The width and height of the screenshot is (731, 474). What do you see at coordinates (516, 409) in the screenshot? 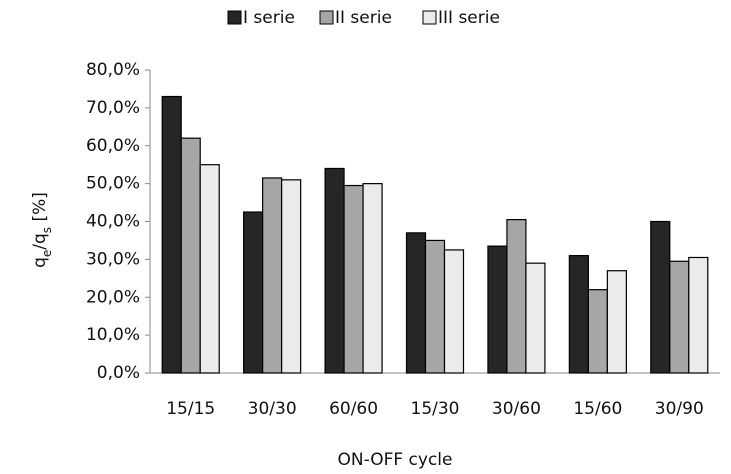
I see `x-tick-label: 30/60` at bounding box center [516, 409].